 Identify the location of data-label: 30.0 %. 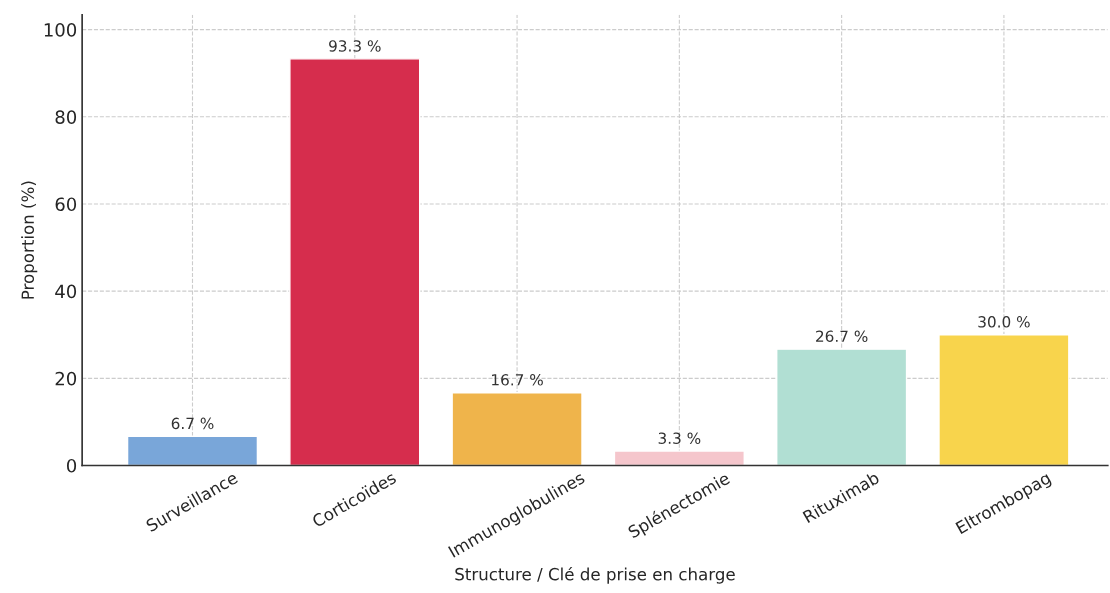
(1004, 322).